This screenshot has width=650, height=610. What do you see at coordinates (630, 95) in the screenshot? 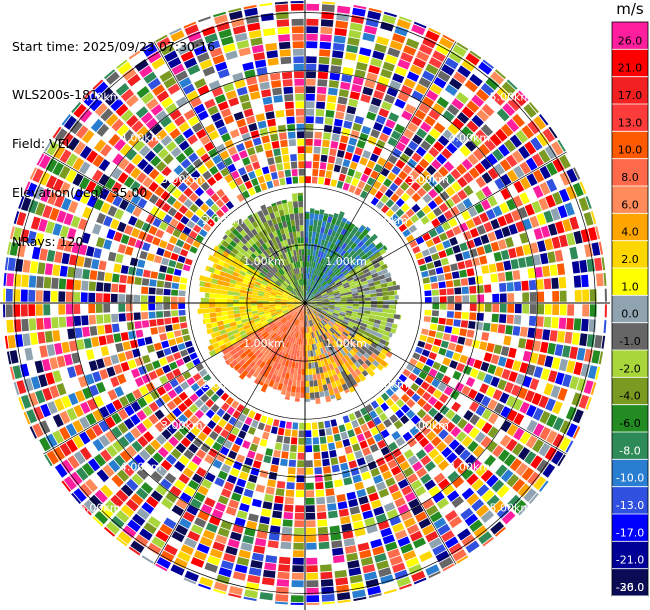
I see `colorbar-tick-label: 17.0` at bounding box center [630, 95].